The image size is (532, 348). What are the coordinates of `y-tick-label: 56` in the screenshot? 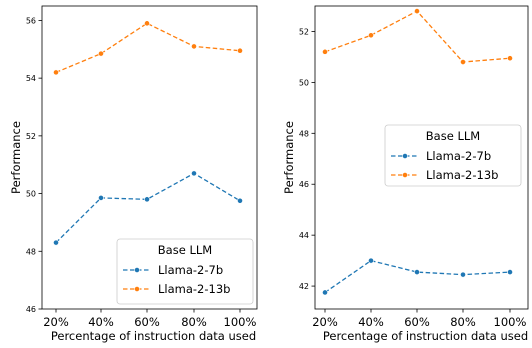 It's located at (31, 20).